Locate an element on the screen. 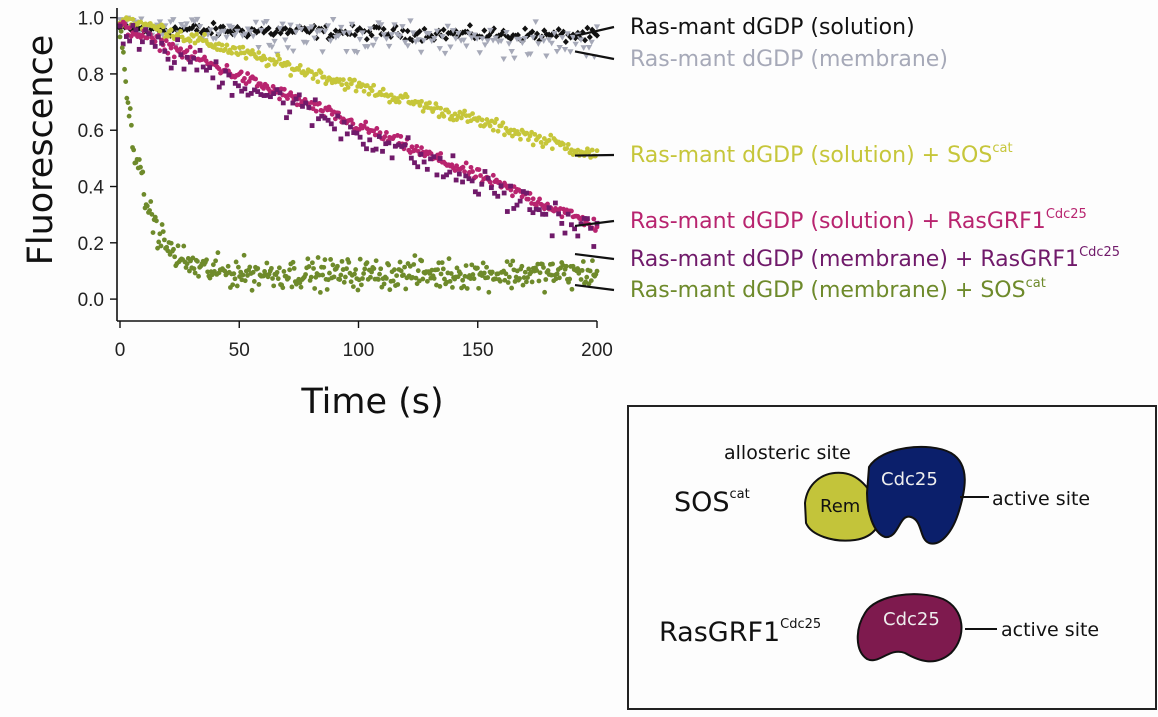 The height and width of the screenshot is (717, 1158). series-solution_sos is located at coordinates (358, 87).